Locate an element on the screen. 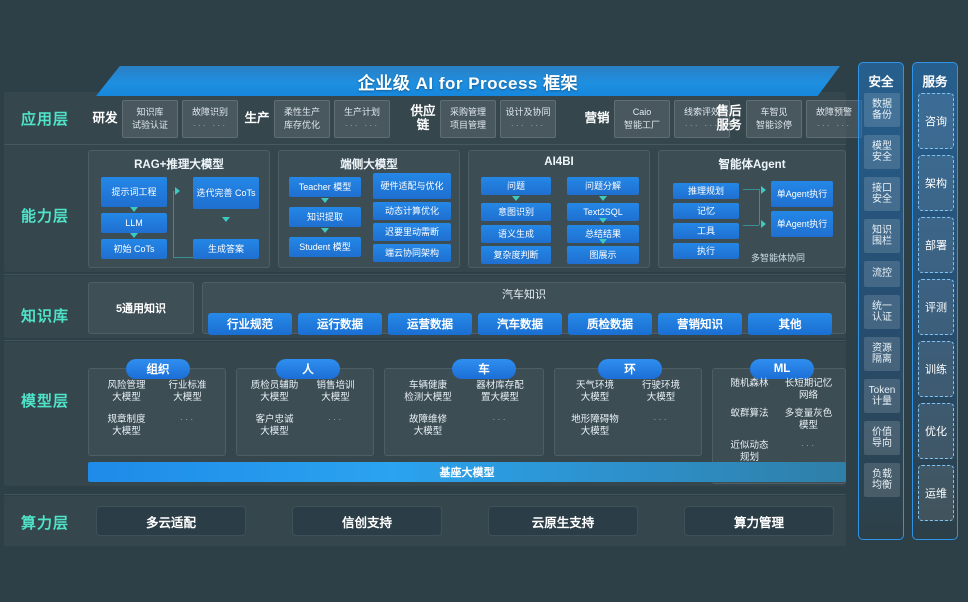  app-group-生产: 生产 柔性生产 库存优化 生产计划 ··· ··· is located at coordinates (315, 119).